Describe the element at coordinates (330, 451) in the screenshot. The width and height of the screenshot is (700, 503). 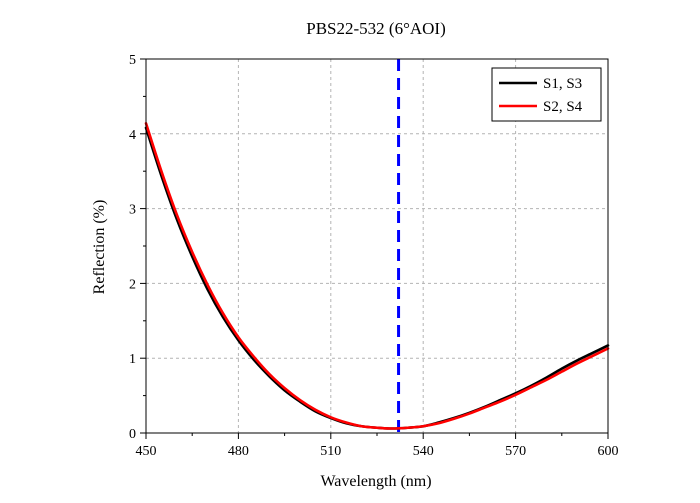
I see `x-tick-label: 510` at that location.